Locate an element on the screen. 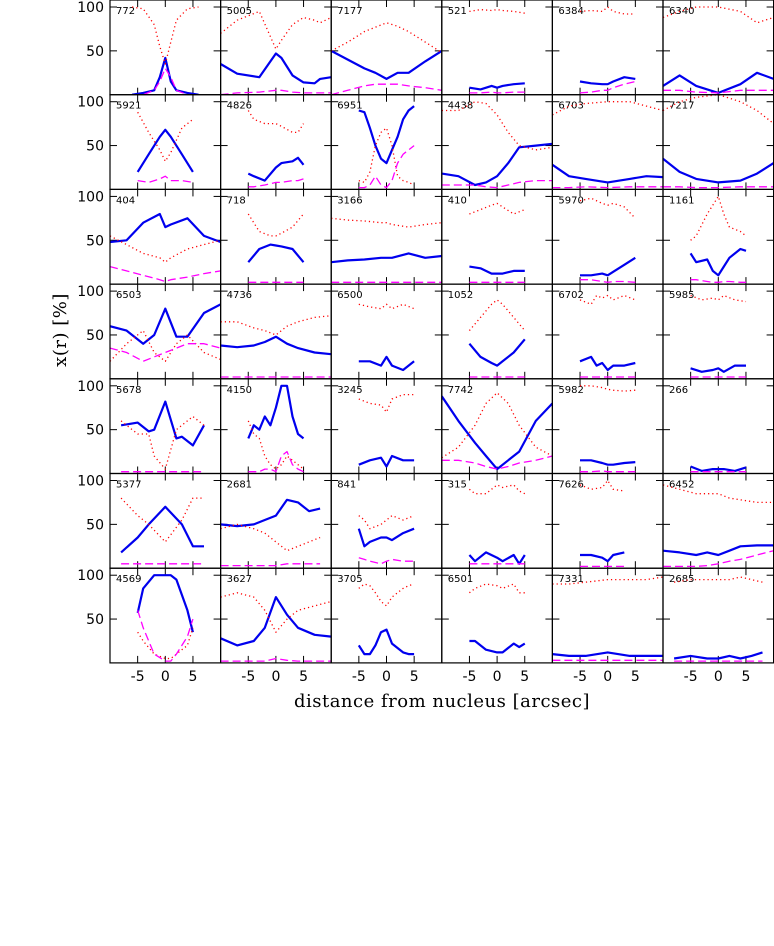 The height and width of the screenshot is (946, 774). panel-title: 2681 is located at coordinates (239, 485).